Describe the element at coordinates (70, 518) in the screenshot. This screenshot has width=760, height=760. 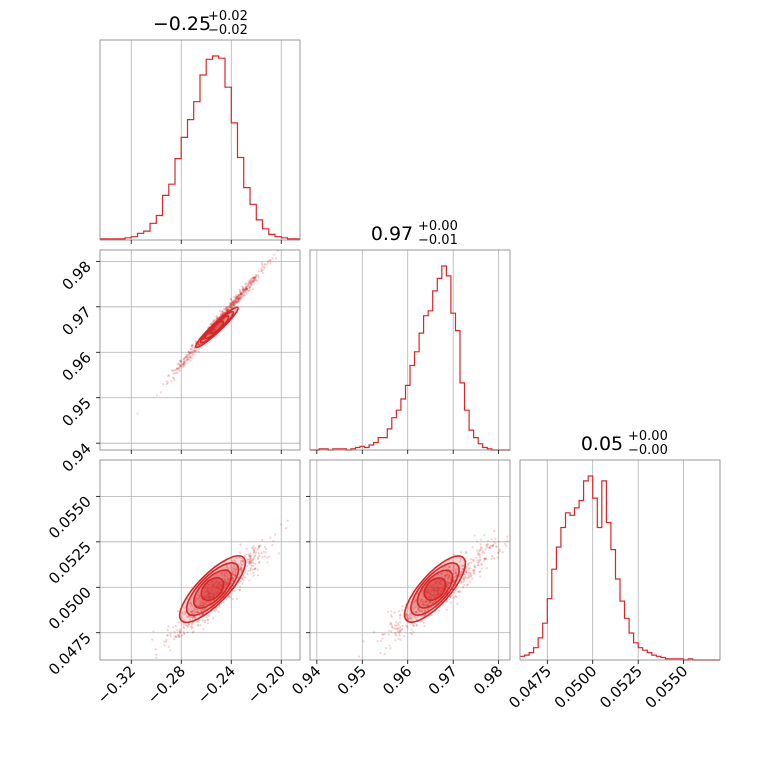
I see `y-tick-label: 0.0550` at that location.